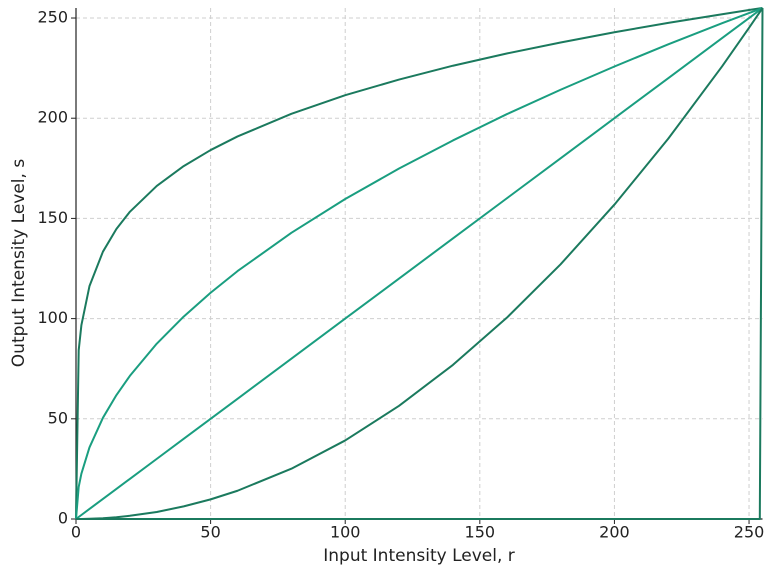 The image size is (767, 571). I want to click on x-tick-label: 0, so click(76, 532).